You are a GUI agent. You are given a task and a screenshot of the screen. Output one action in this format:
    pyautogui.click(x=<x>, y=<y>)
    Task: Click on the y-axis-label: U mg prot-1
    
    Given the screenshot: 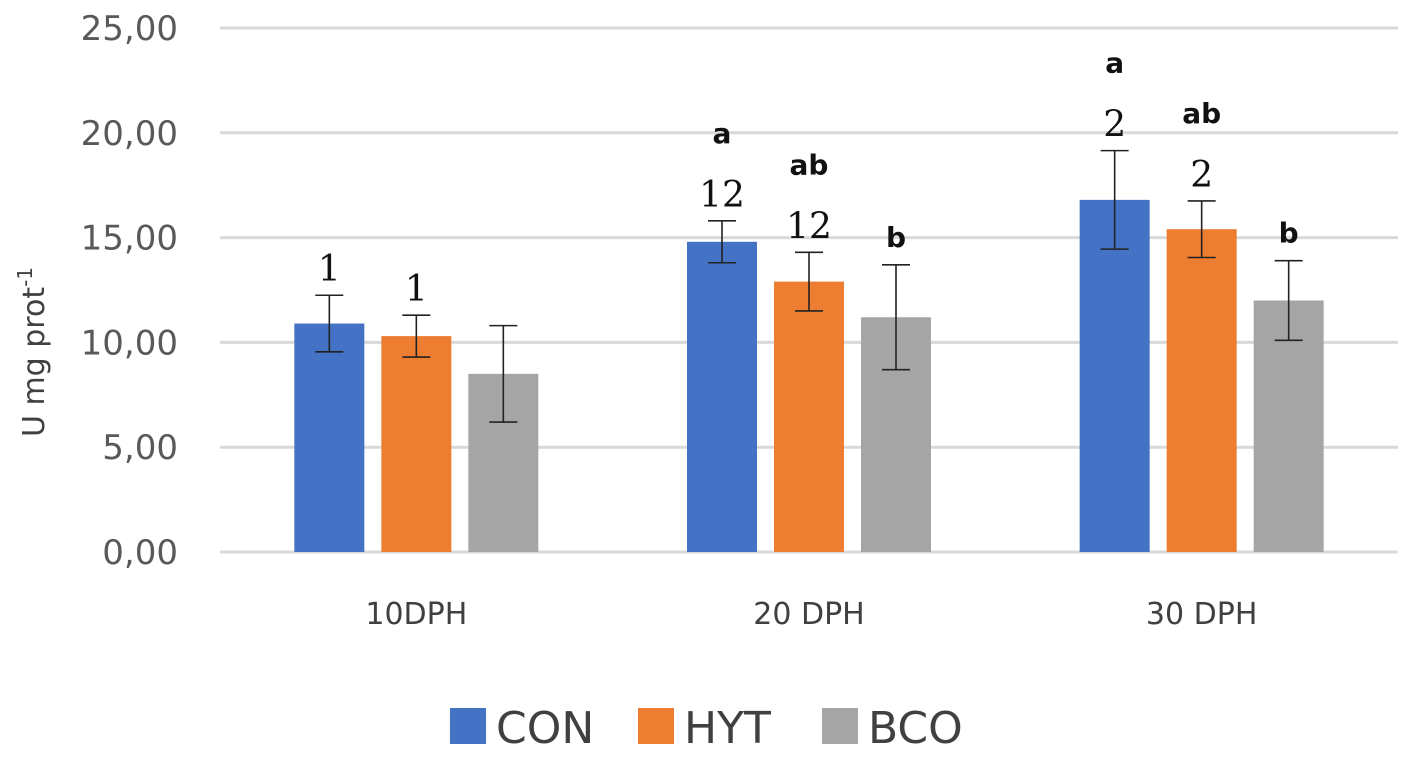 What is the action you would take?
    pyautogui.click(x=32, y=352)
    